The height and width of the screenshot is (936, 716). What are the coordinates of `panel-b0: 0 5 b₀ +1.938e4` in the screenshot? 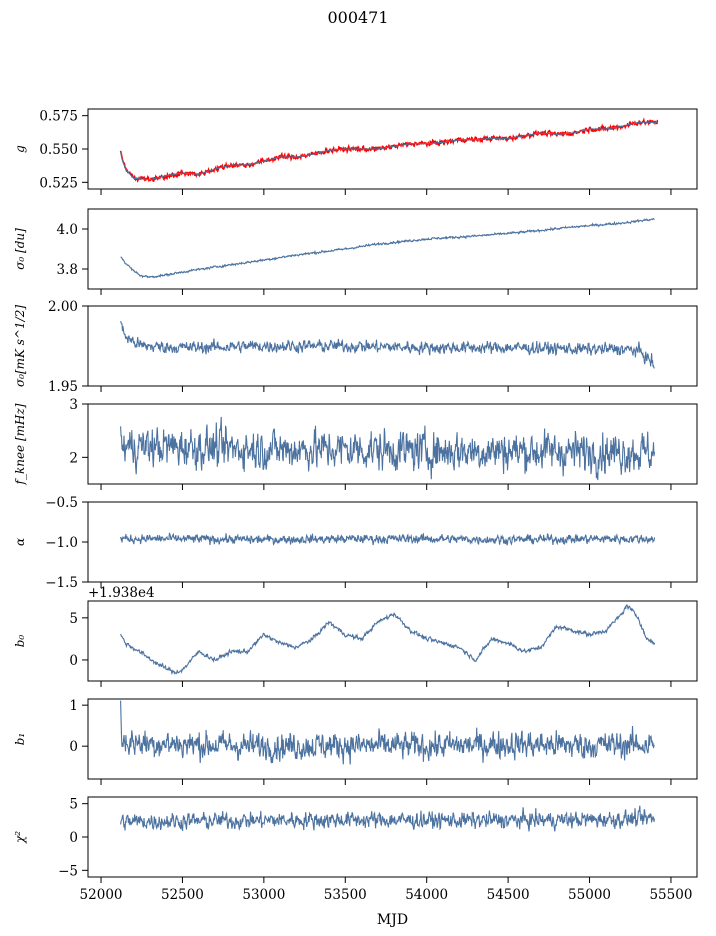 It's located at (355, 636).